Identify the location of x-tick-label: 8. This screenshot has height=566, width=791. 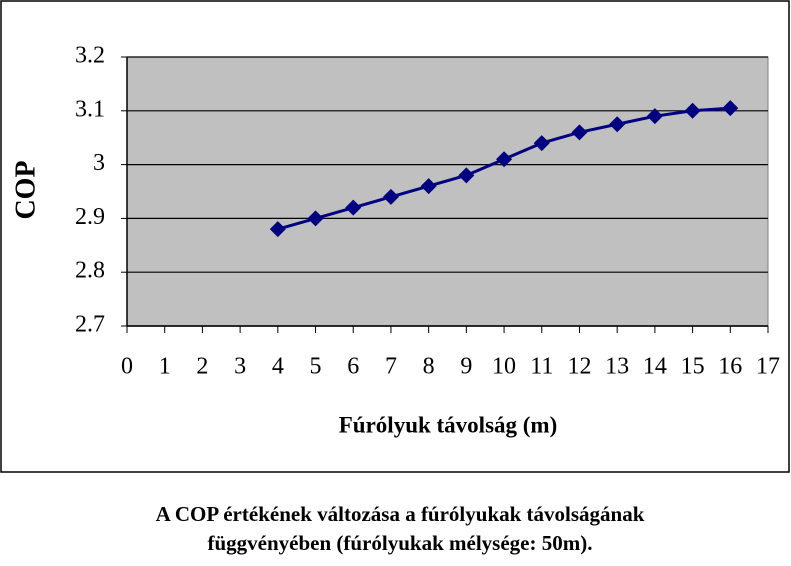
(429, 367).